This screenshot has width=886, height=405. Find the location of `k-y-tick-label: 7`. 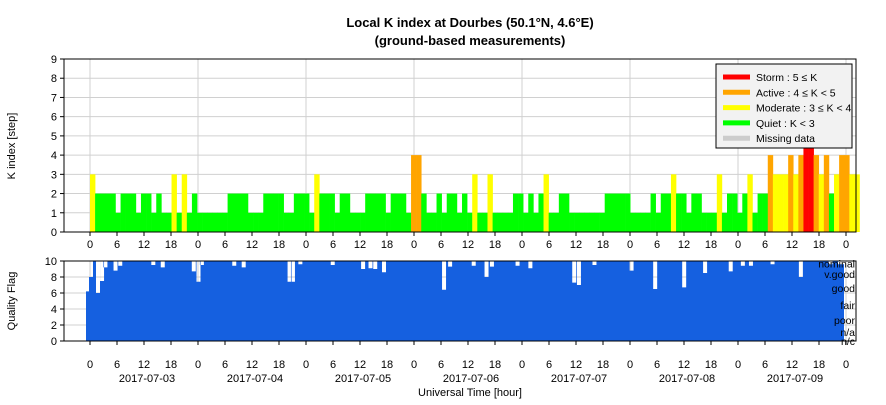

k-y-tick-label: 7 is located at coordinates (54, 98).